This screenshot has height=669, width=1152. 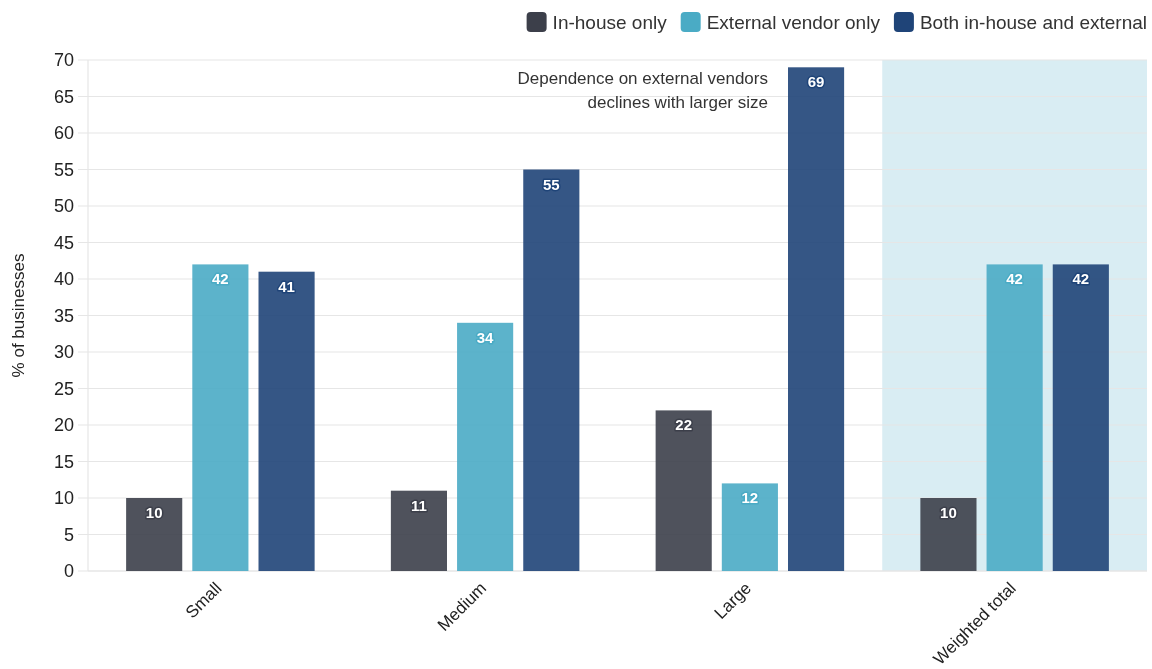 What do you see at coordinates (63, 279) in the screenshot?
I see `y-tick-label: 40` at bounding box center [63, 279].